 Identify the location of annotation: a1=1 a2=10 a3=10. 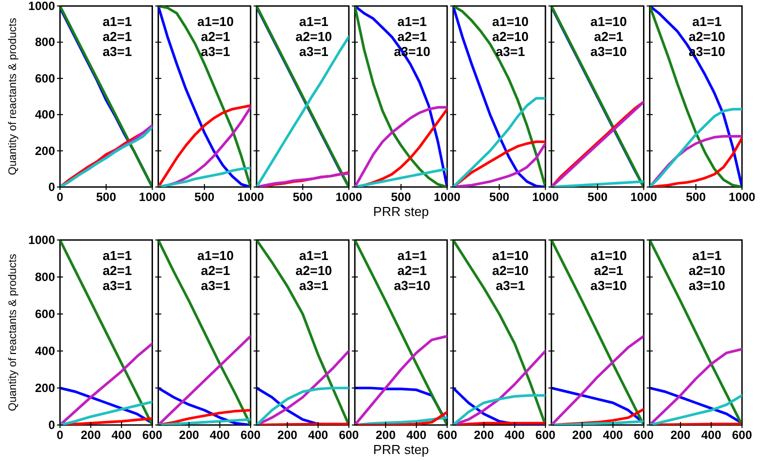
(707, 270).